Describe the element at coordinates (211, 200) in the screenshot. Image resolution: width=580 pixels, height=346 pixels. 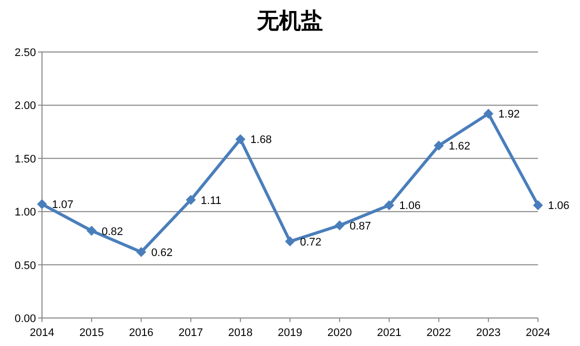
I see `data-label: 1.11` at that location.